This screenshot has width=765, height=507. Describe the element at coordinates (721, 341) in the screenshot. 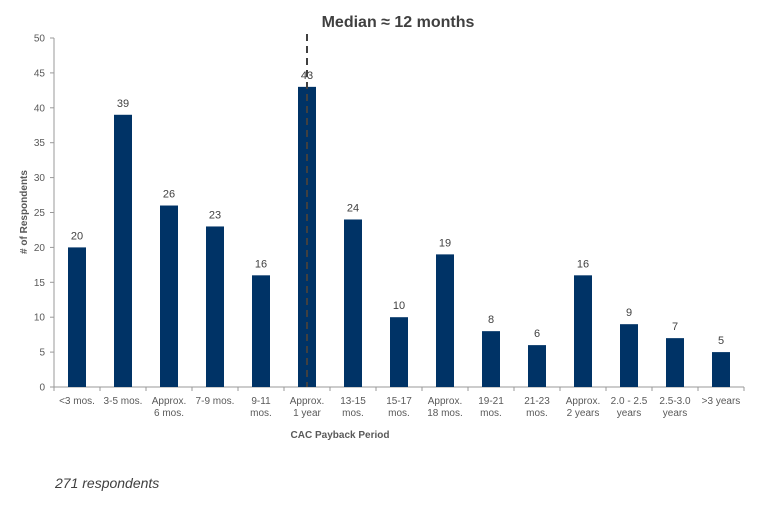

I see `data-label: 5` at that location.